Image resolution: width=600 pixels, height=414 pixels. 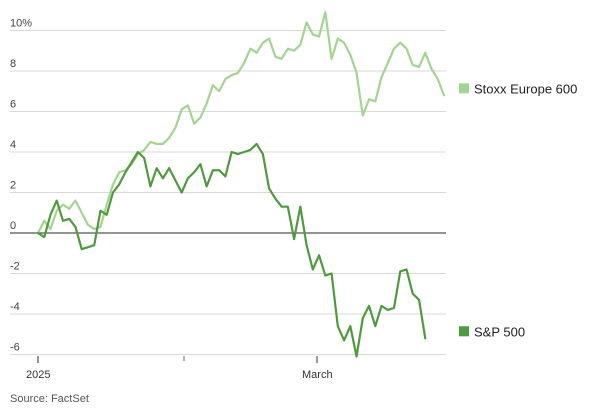 What do you see at coordinates (525, 88) in the screenshot?
I see `legend-label-series-0: Stoxx Europe 600` at bounding box center [525, 88].